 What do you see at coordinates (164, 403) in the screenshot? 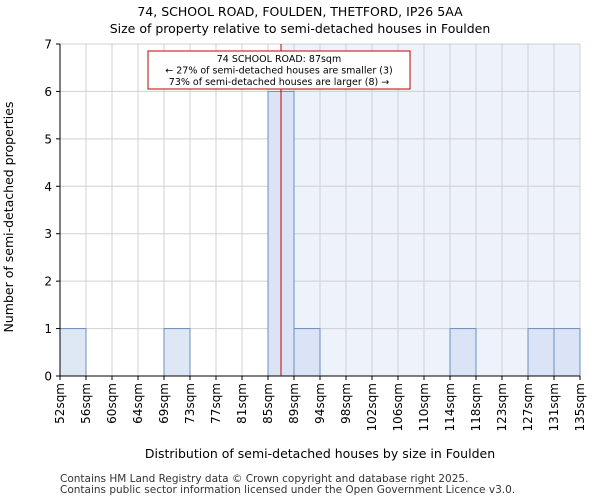
I see `x-tick-label: 69sqm` at bounding box center [164, 403].